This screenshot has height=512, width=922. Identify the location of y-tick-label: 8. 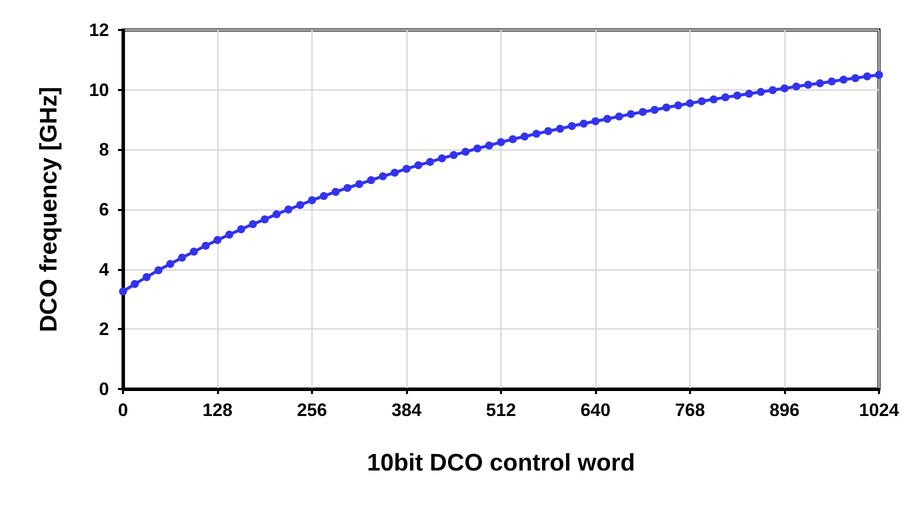
(103, 150).